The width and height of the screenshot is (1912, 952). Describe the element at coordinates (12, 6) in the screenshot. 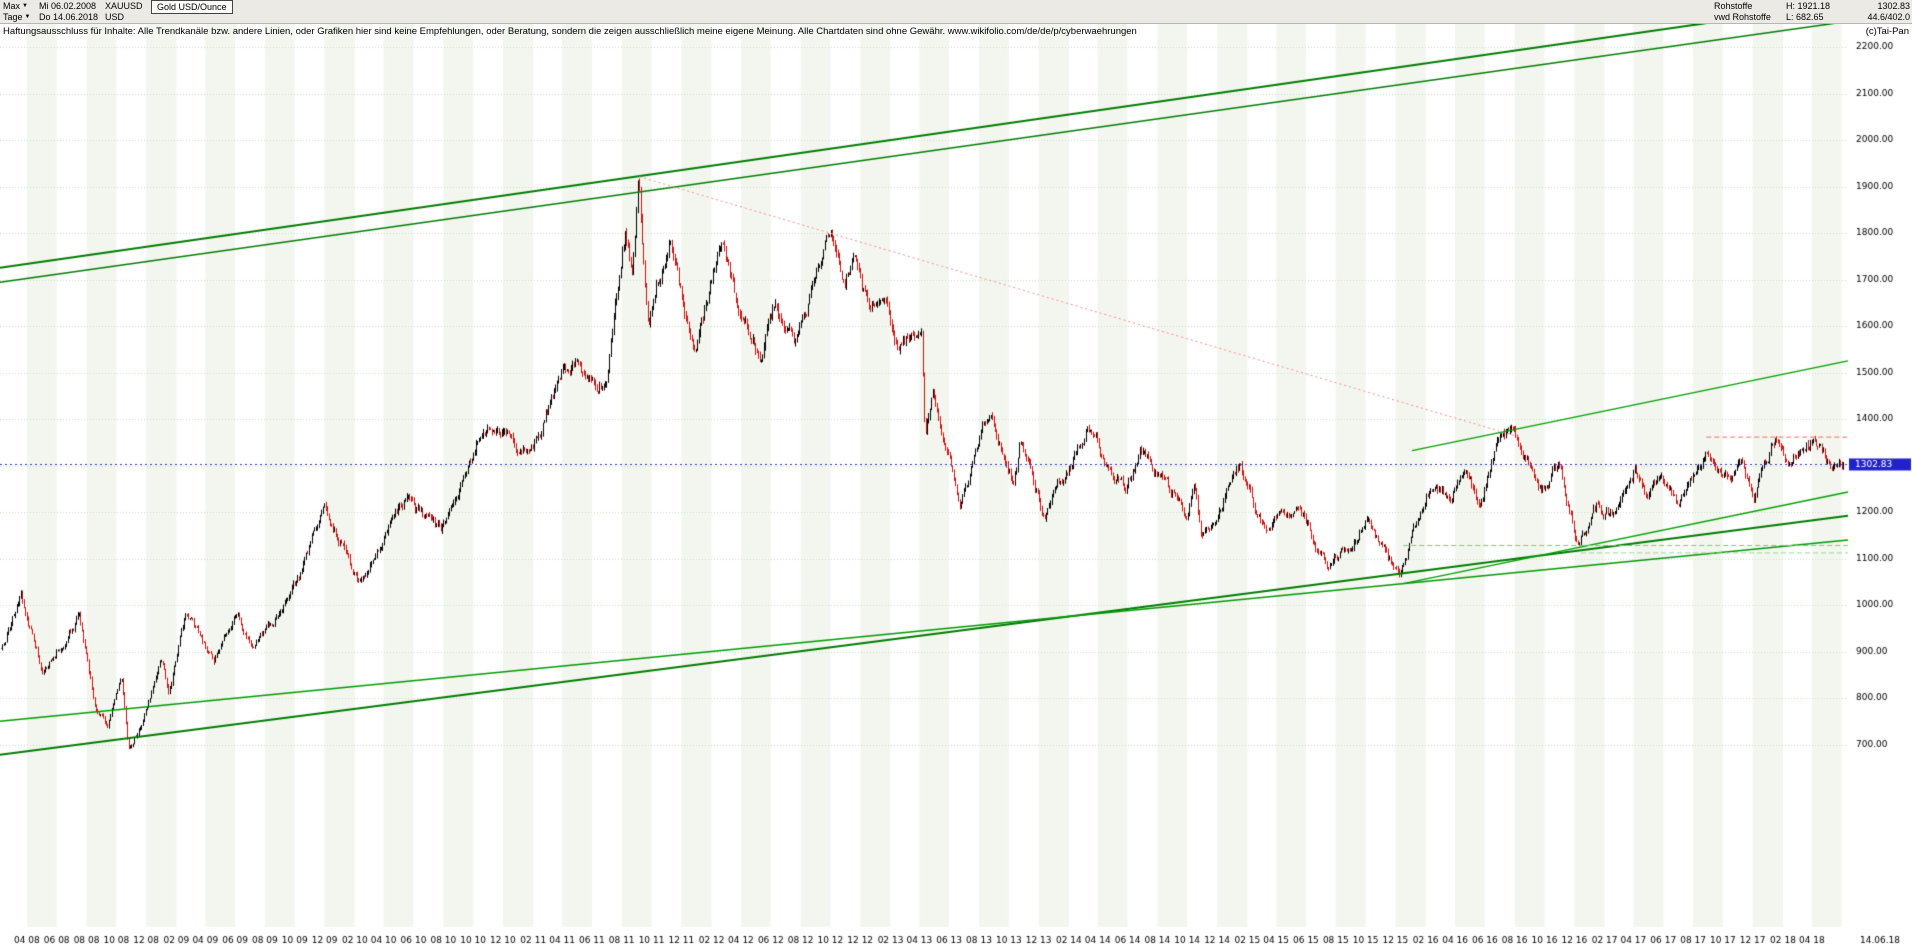

I see `range-dropdown-label: Max` at that location.